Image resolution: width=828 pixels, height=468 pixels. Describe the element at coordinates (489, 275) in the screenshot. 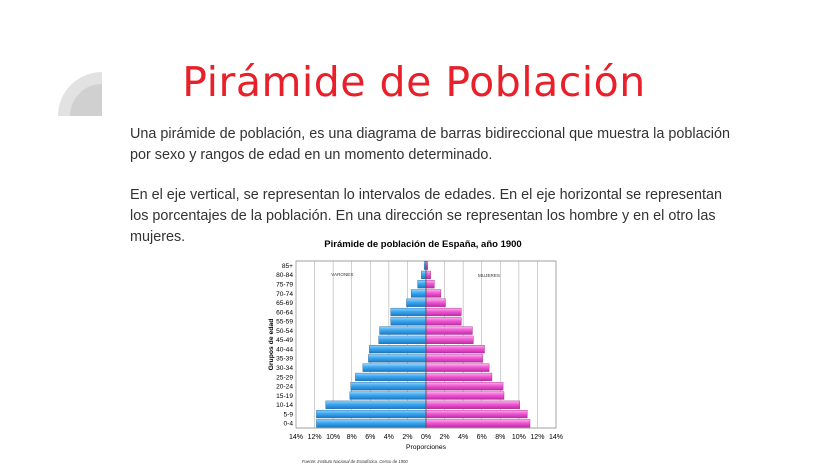

I see `series-label-females: MUJERES` at that location.